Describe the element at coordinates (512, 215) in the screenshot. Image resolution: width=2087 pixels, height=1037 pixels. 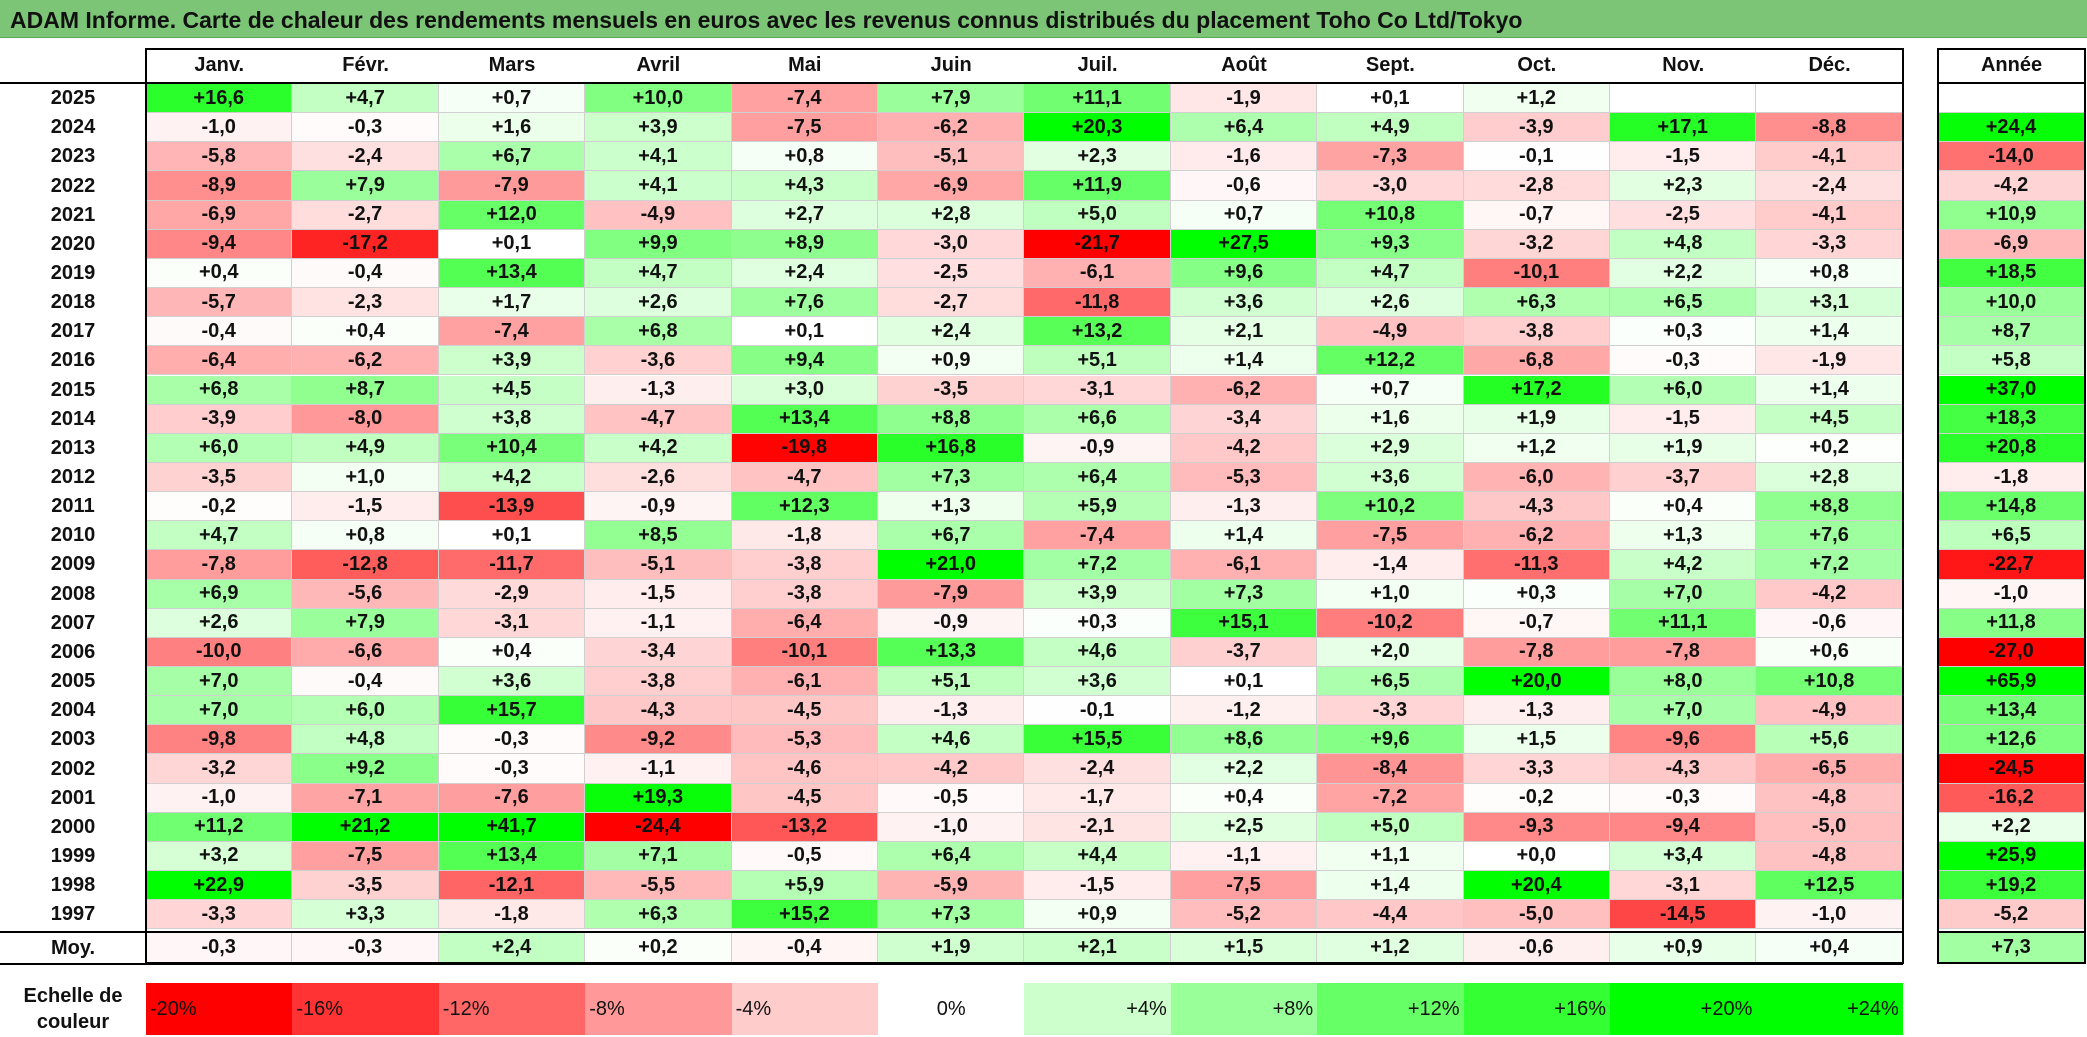
I see `heatmap-cell: +12,0` at that location.